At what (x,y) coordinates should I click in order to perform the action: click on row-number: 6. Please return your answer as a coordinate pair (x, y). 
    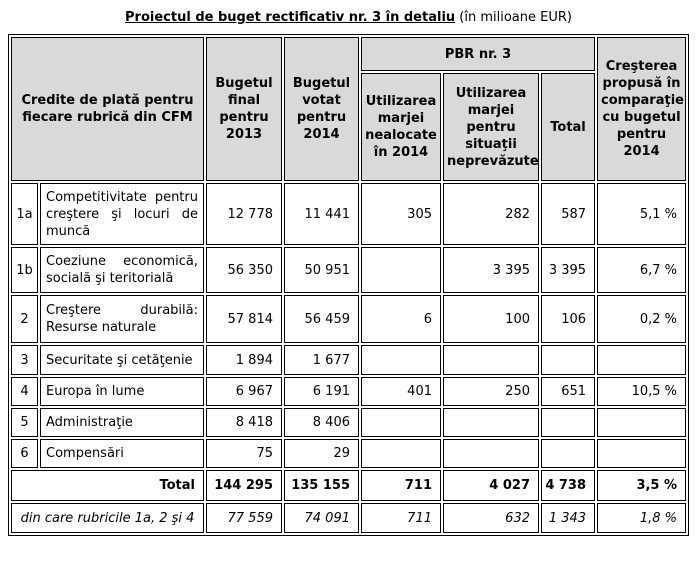
    Looking at the image, I should click on (24, 453).